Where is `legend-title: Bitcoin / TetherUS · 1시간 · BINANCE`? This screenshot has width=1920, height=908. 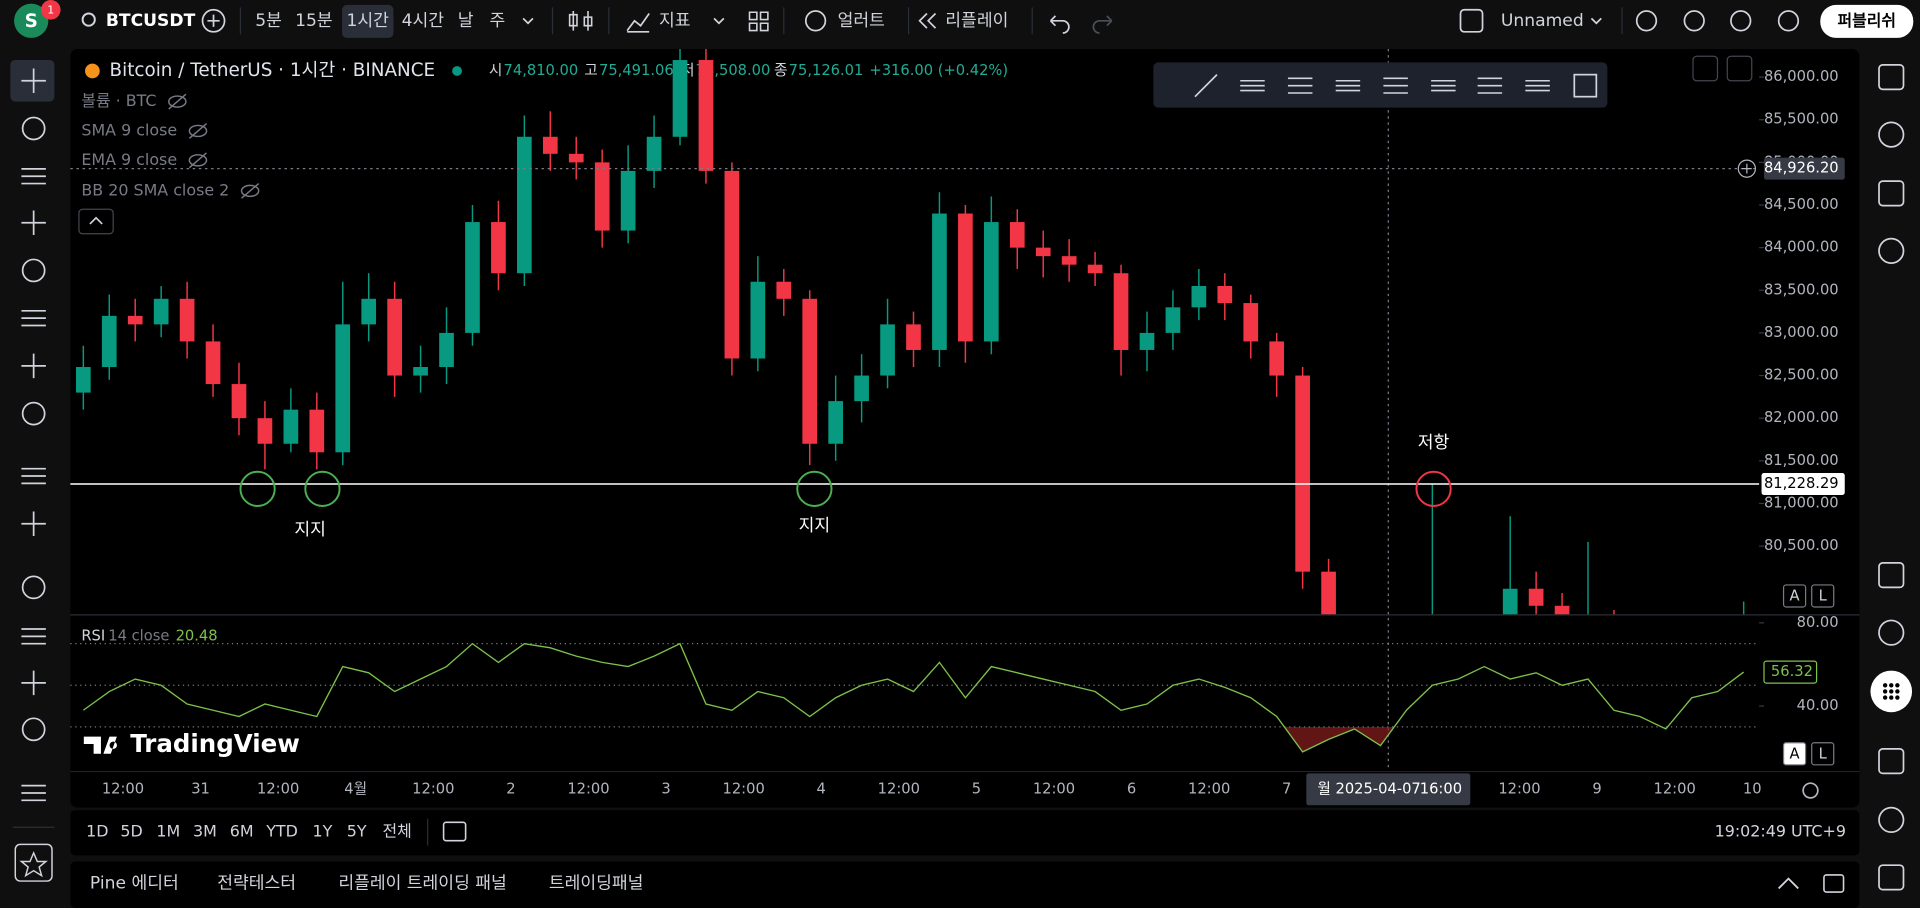 legend-title: Bitcoin / TetherUS · 1시간 · BINANCE is located at coordinates (273, 70).